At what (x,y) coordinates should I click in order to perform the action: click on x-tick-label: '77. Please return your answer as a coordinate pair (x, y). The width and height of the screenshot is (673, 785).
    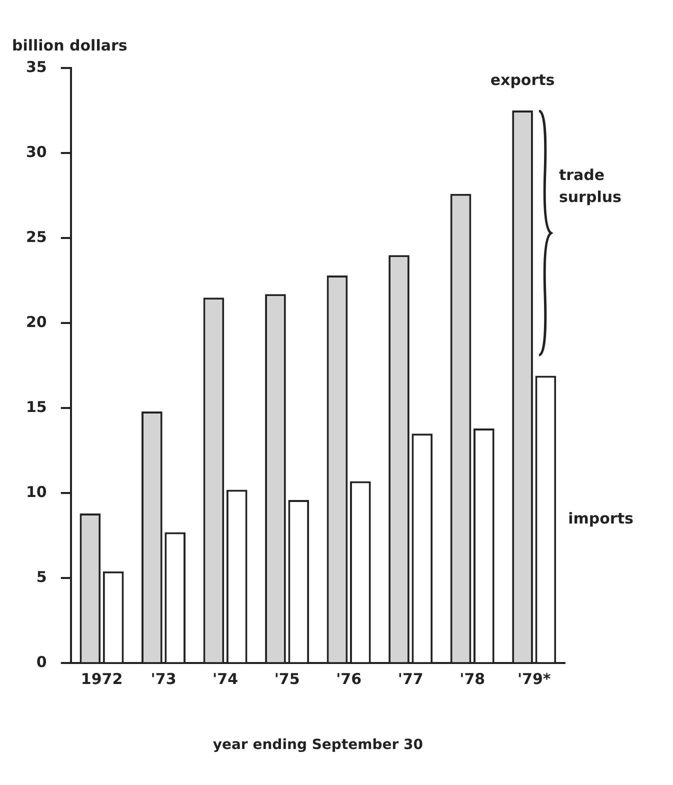
    Looking at the image, I should click on (411, 679).